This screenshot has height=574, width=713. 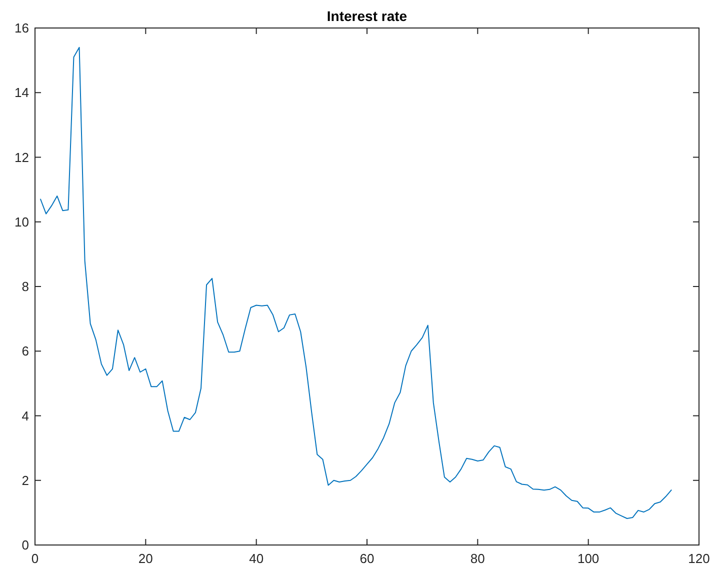 What do you see at coordinates (21, 157) in the screenshot?
I see `y-tick-label: 12` at bounding box center [21, 157].